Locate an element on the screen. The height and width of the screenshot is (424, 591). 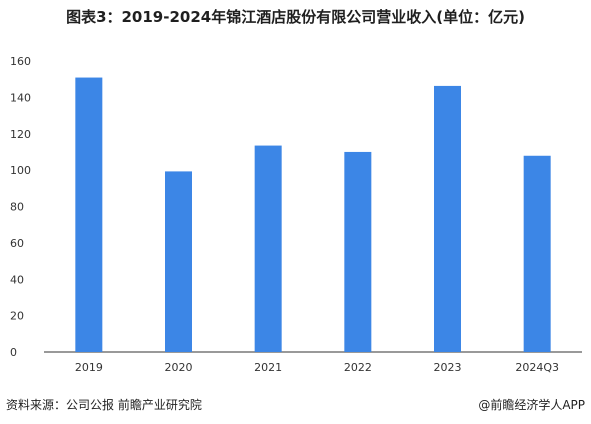
bar-2022 is located at coordinates (358, 251).